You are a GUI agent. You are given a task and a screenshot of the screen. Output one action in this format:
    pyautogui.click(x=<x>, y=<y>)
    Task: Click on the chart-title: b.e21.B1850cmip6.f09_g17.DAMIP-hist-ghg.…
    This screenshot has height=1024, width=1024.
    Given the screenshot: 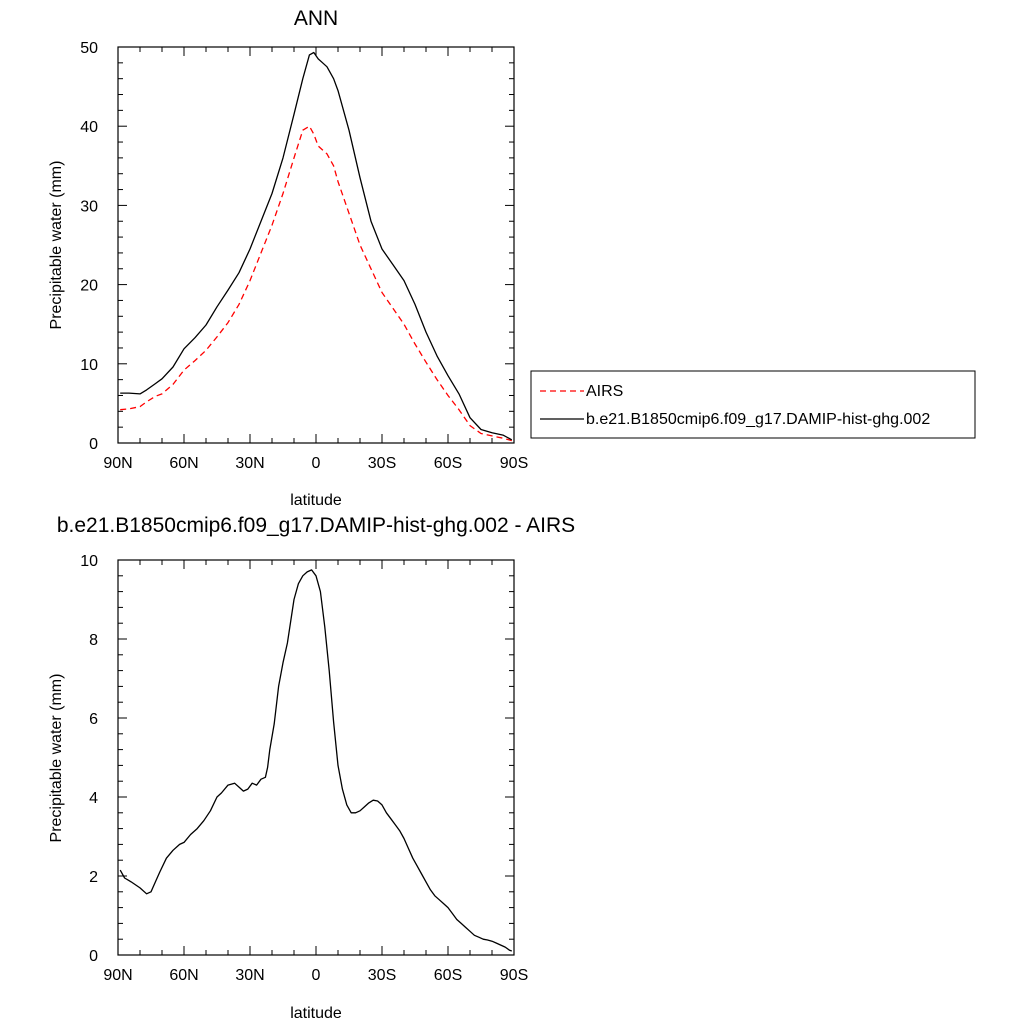 What is the action you would take?
    pyautogui.click(x=316, y=525)
    